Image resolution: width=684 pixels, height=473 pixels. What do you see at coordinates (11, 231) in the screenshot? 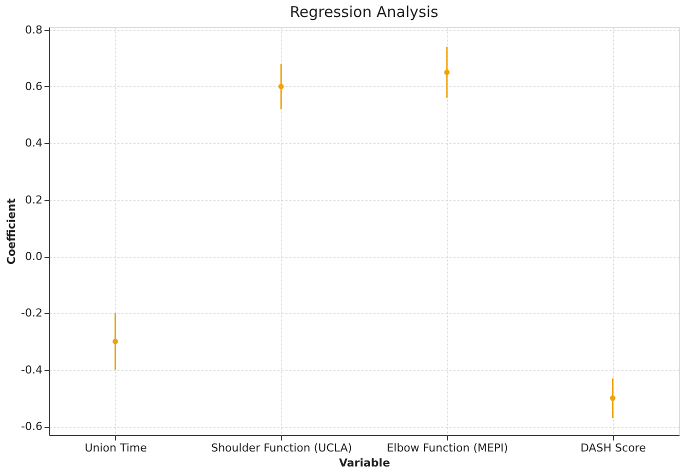
I see `y-axis-title: Coefficient` at bounding box center [11, 231].